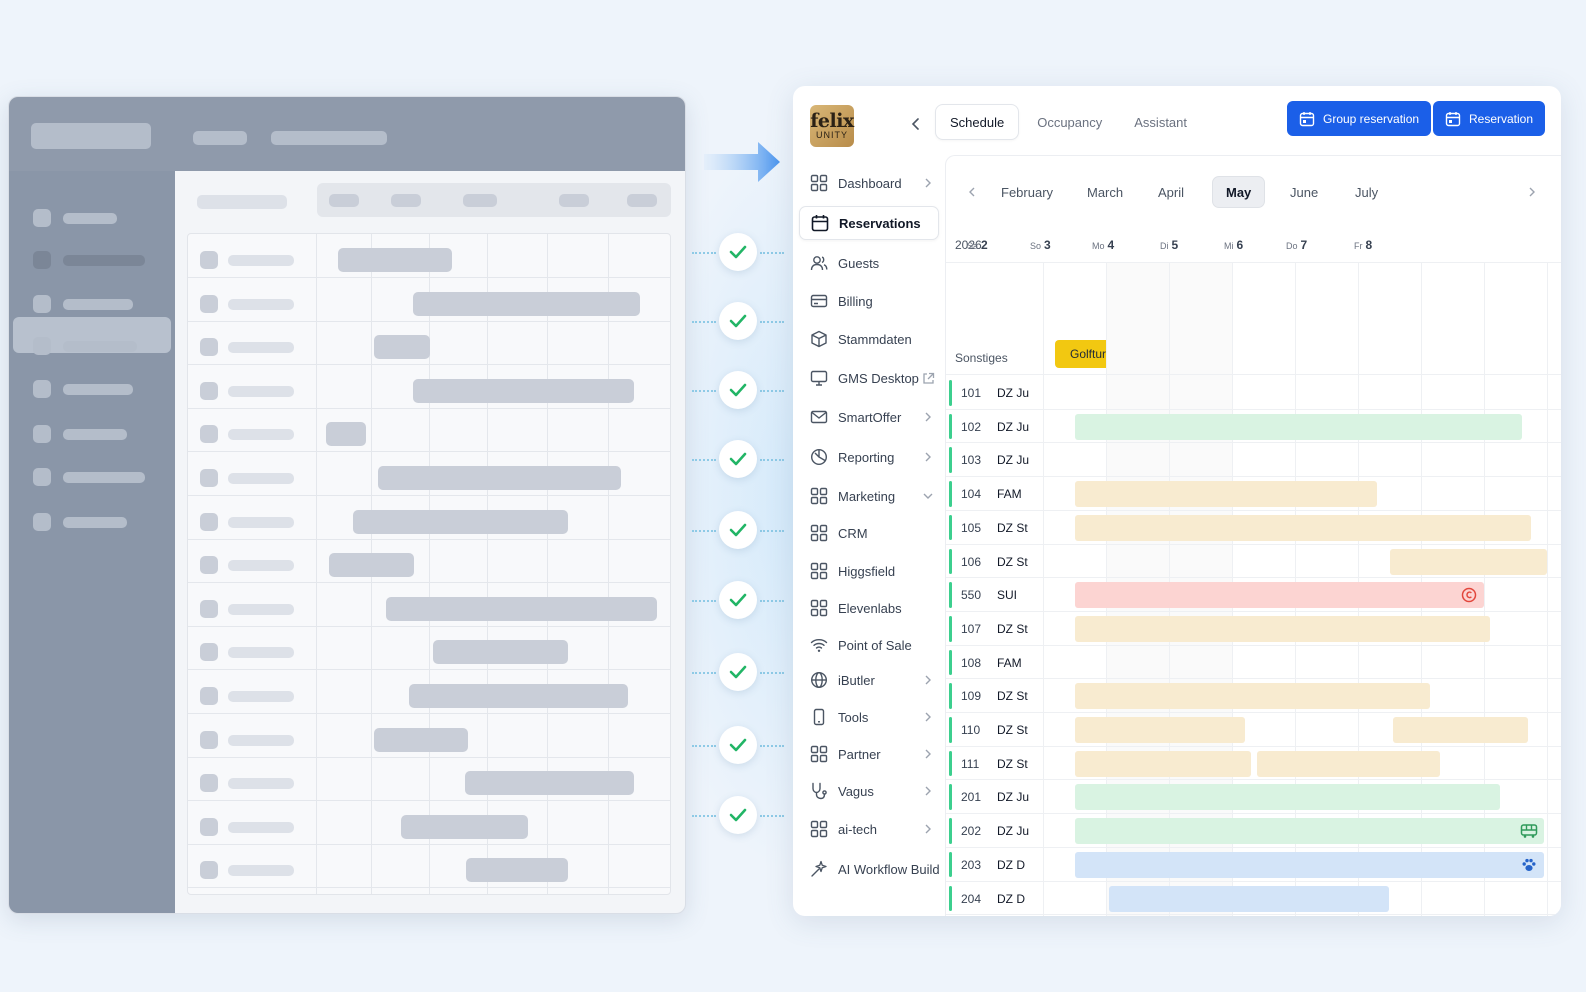 This screenshot has width=1586, height=992. I want to click on sidebar-item-partner: Partner, so click(869, 754).